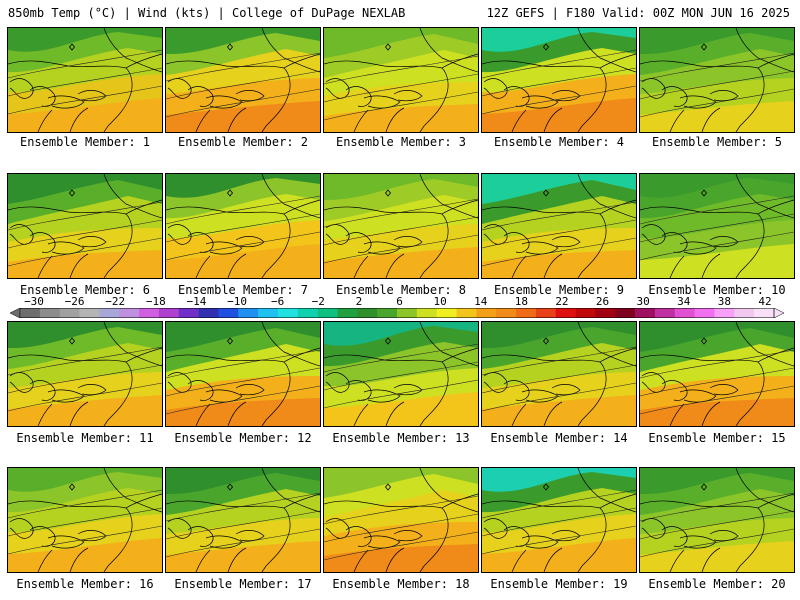 The width and height of the screenshot is (800, 600). I want to click on colorbar-tick-label: −22, so click(115, 301).